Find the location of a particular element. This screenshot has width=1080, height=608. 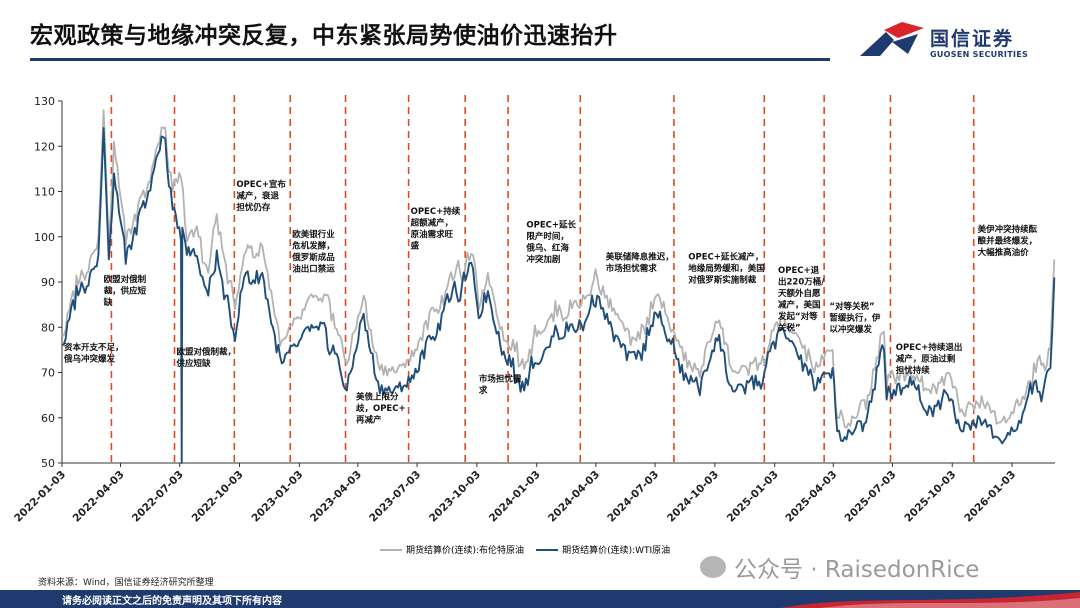

x-tick-label: 2025-01-03 is located at coordinates (753, 497).